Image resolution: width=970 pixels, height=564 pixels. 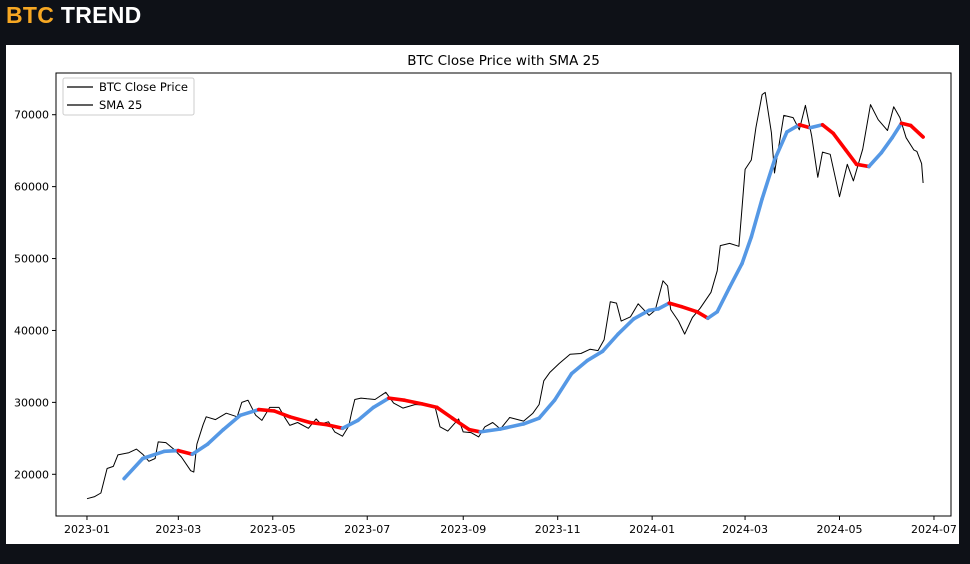 I want to click on brand-logo-text: BTC, so click(x=30, y=15).